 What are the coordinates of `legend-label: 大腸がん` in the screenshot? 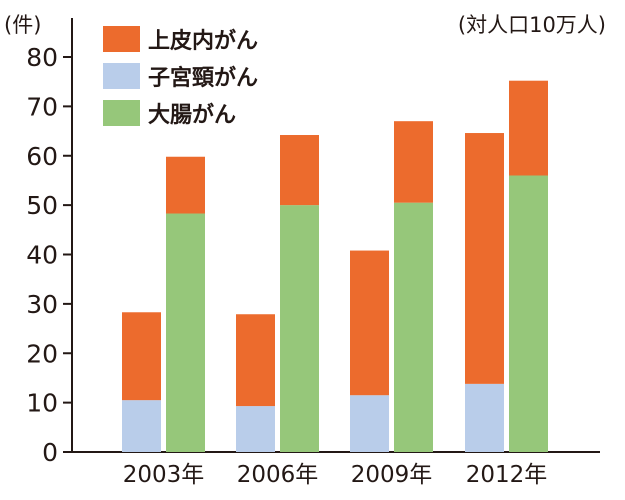 It's located at (192, 115).